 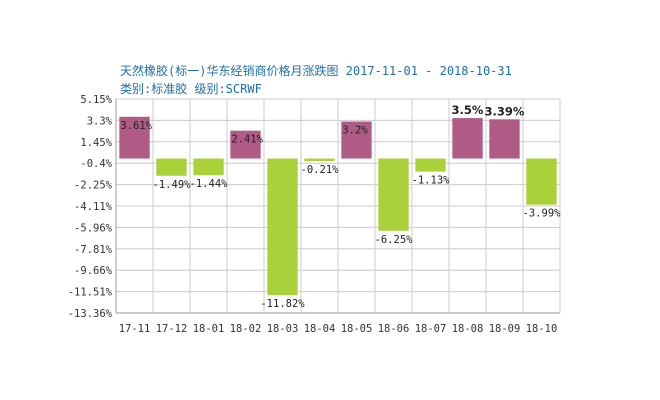 What do you see at coordinates (542, 214) in the screenshot?
I see `data-label: -3.99%` at bounding box center [542, 214].